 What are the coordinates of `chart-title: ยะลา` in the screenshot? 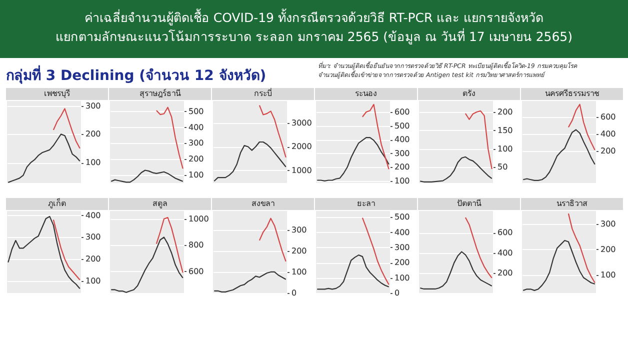 It's located at (366, 204).